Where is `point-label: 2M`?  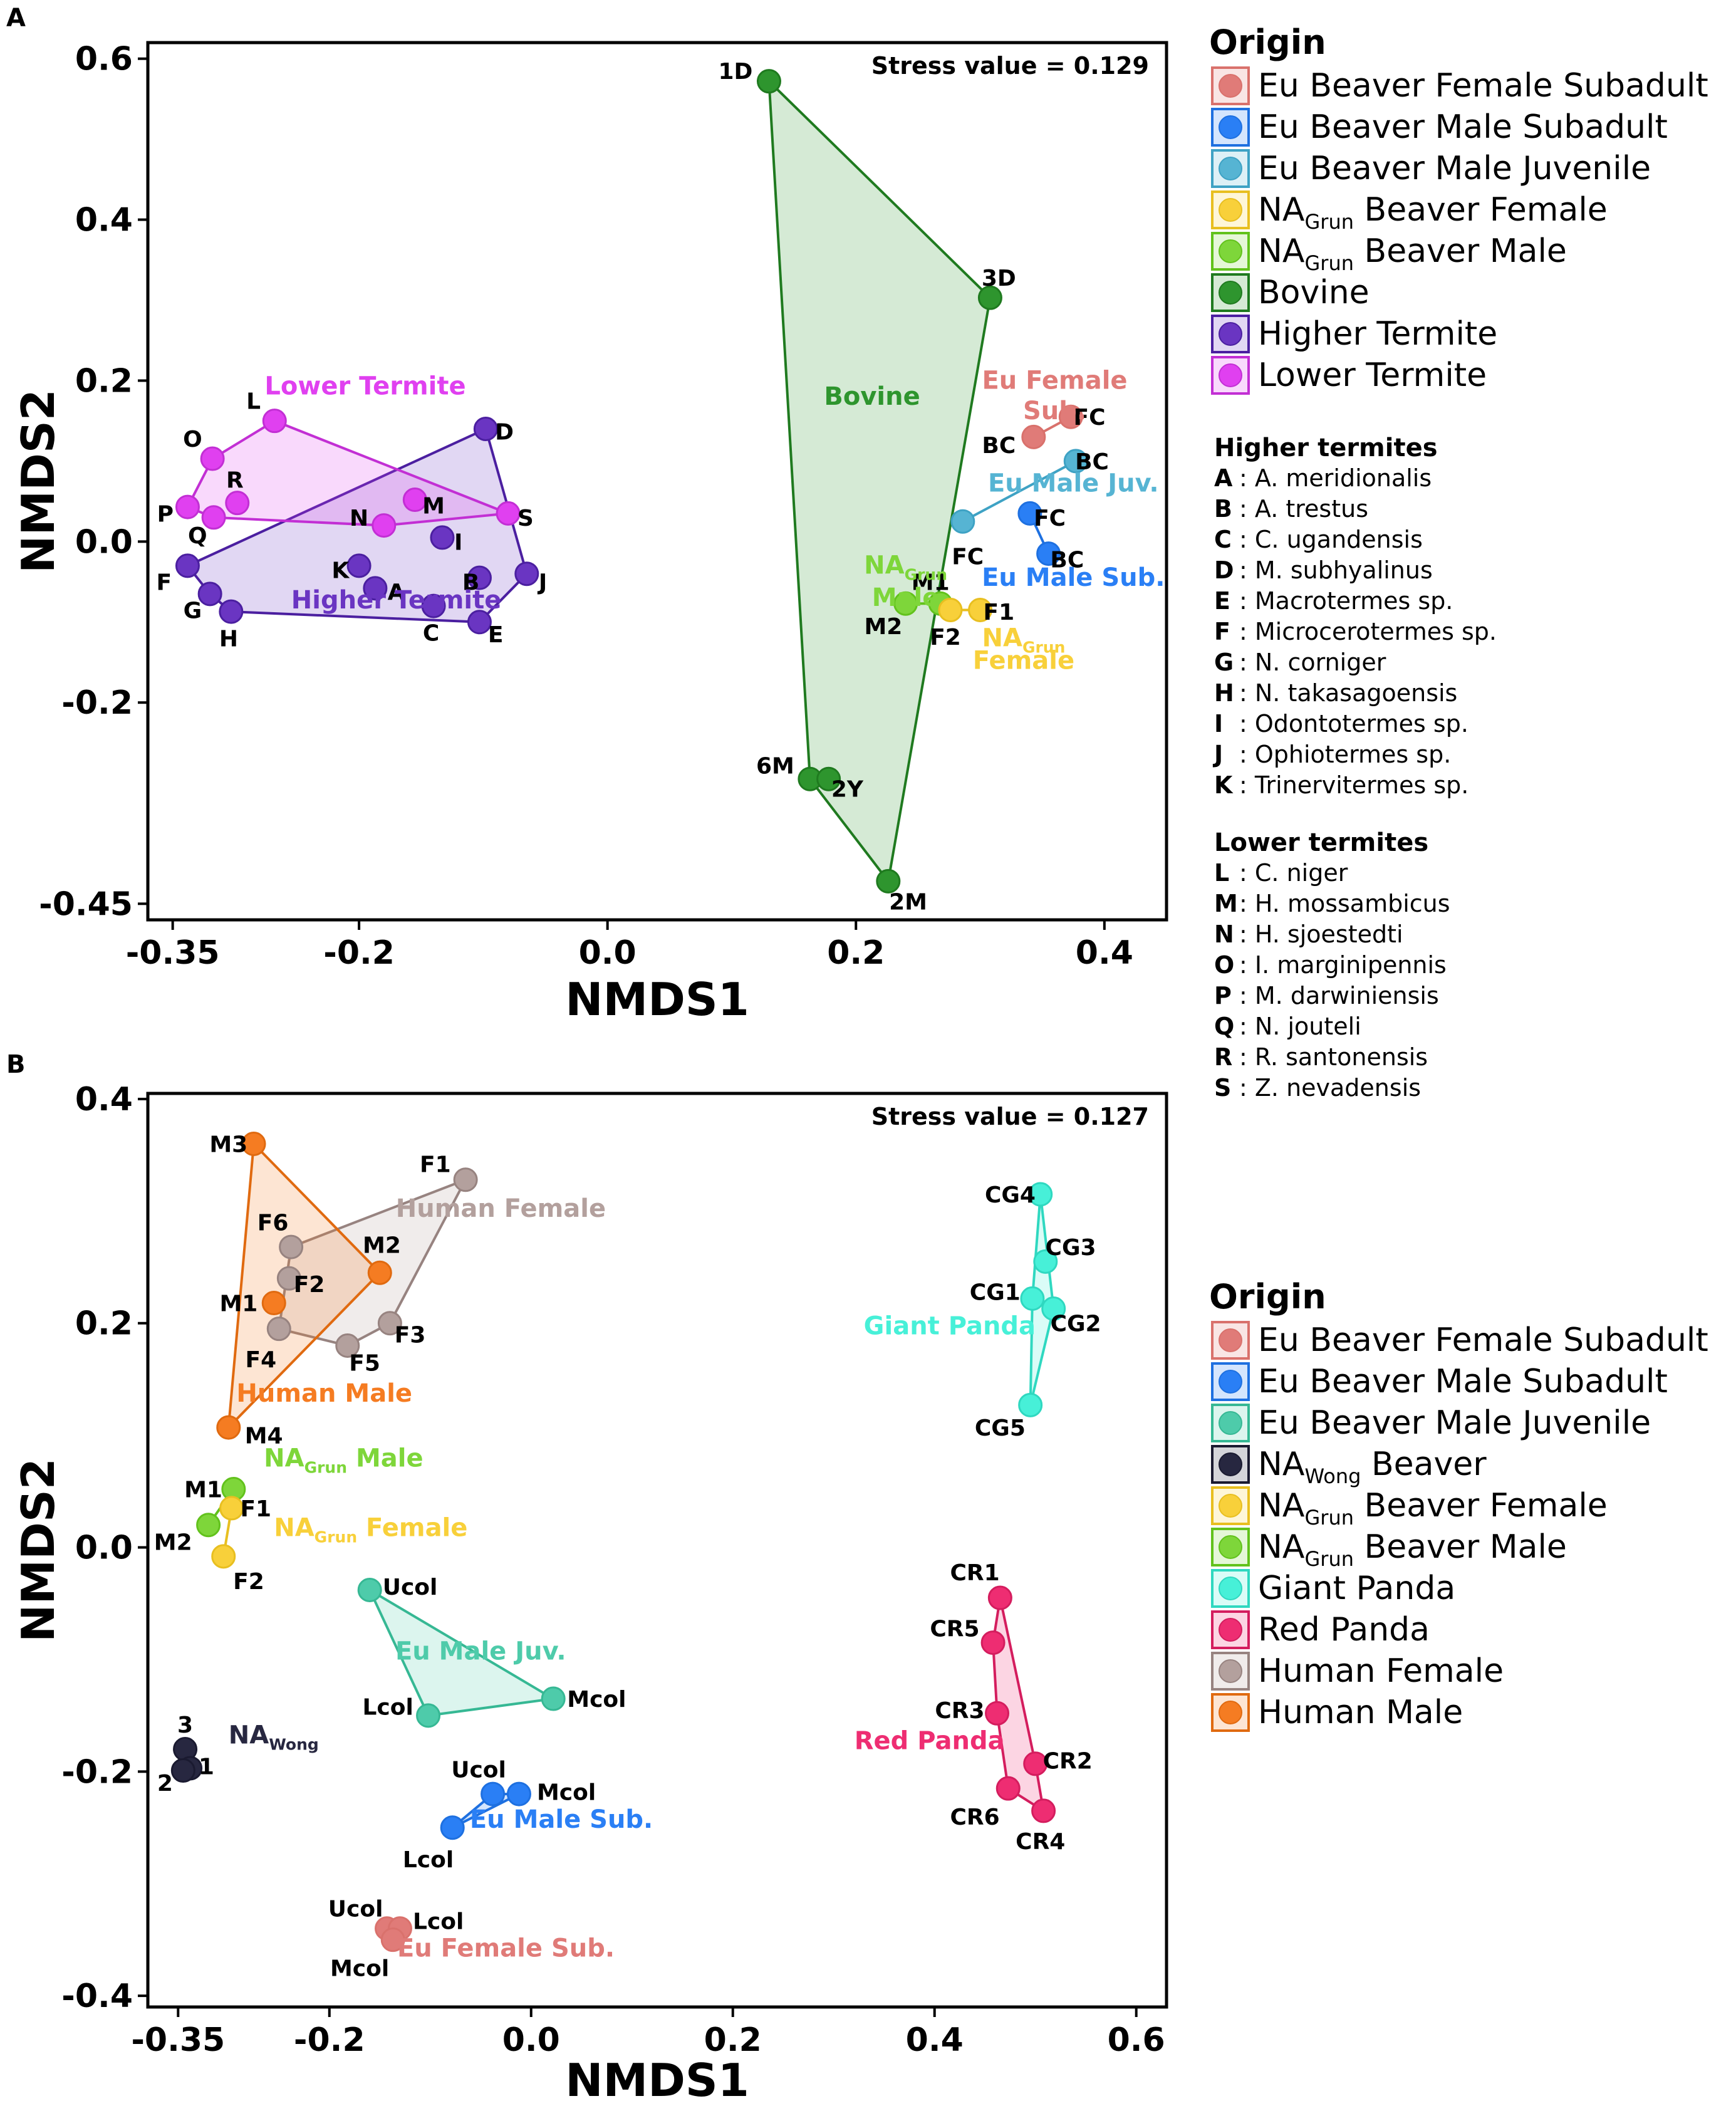 point-label: 2M is located at coordinates (908, 902).